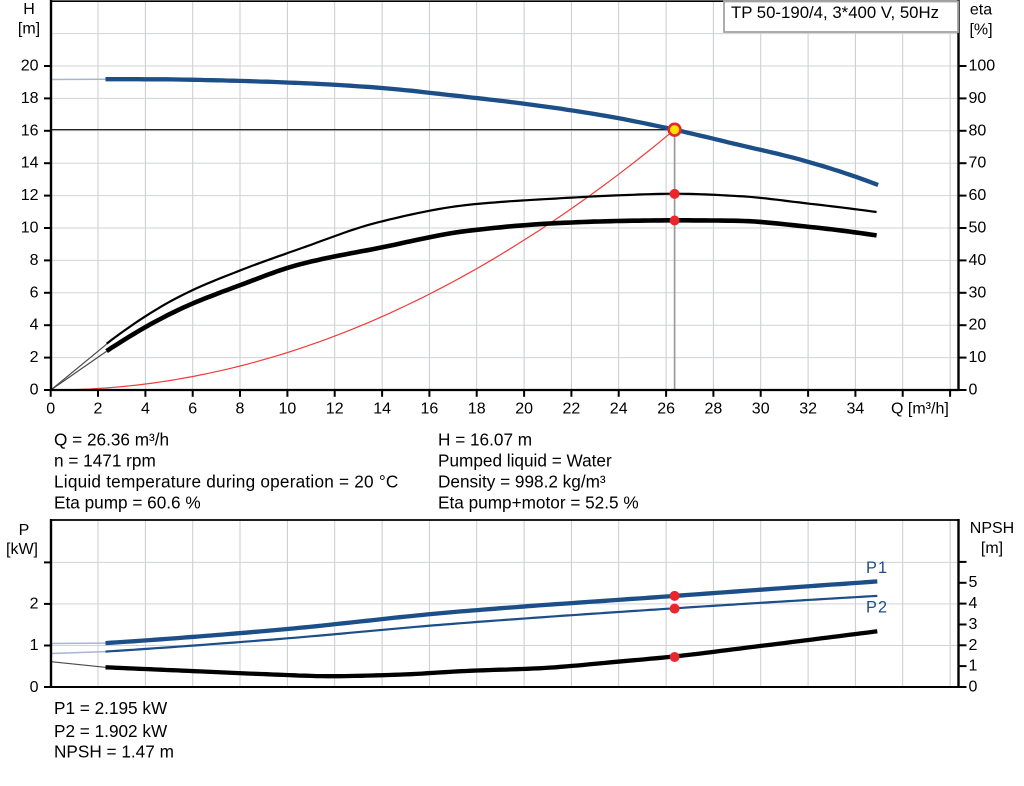  Describe the element at coordinates (572, 408) in the screenshot. I see `svg-text: 22` at that location.